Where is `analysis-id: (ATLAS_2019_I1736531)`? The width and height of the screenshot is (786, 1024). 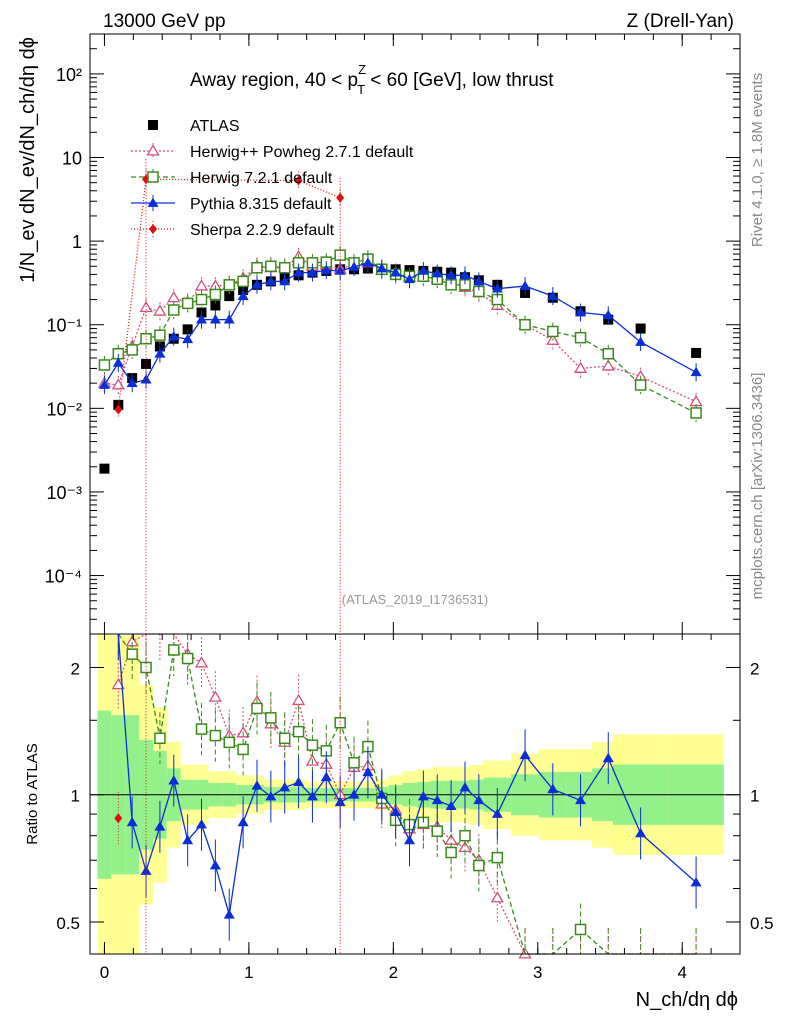
analysis-id: (ATLAS_2019_I1736531) is located at coordinates (415, 599).